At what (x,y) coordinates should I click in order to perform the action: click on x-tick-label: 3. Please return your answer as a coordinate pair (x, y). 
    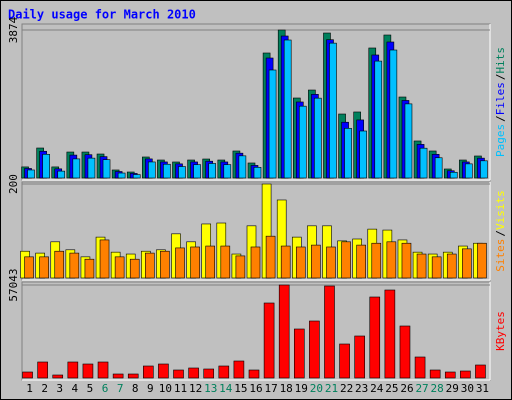
    Looking at the image, I should click on (59, 388).